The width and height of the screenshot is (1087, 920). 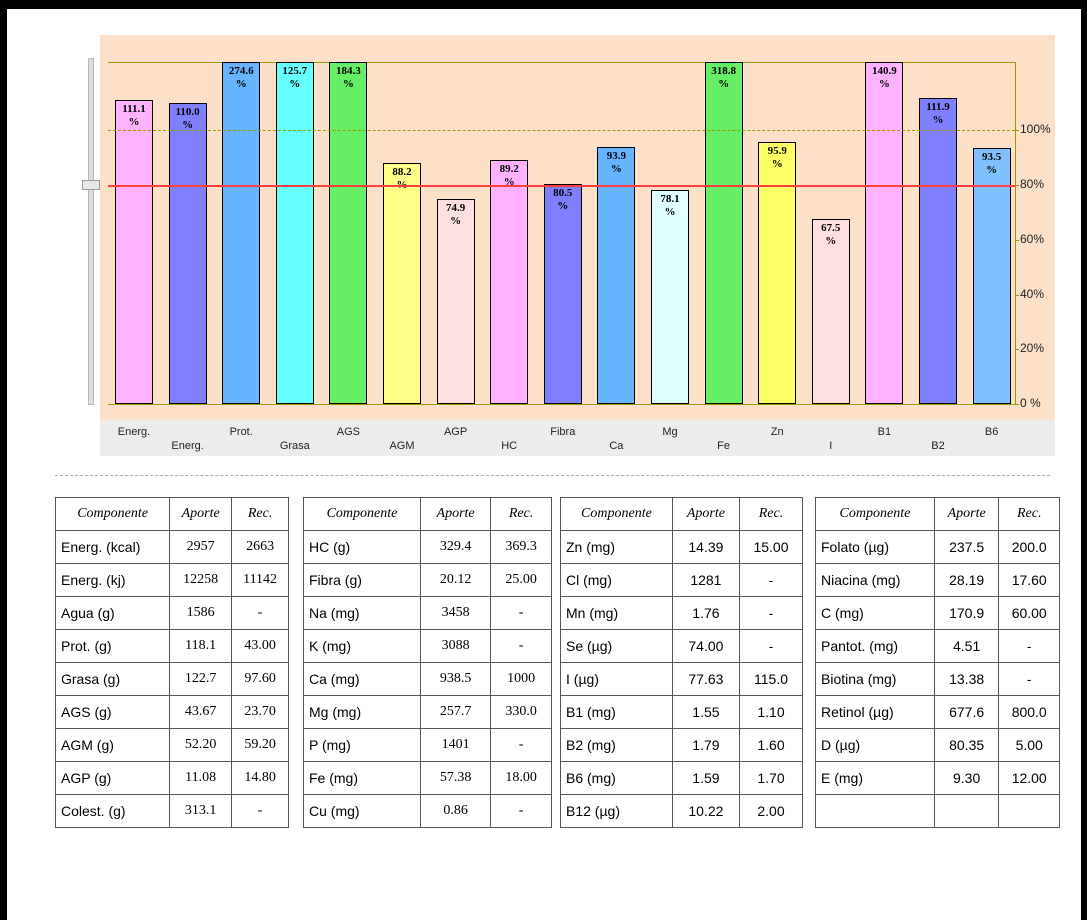 What do you see at coordinates (563, 199) in the screenshot?
I see `value-label: 80.5 %` at bounding box center [563, 199].